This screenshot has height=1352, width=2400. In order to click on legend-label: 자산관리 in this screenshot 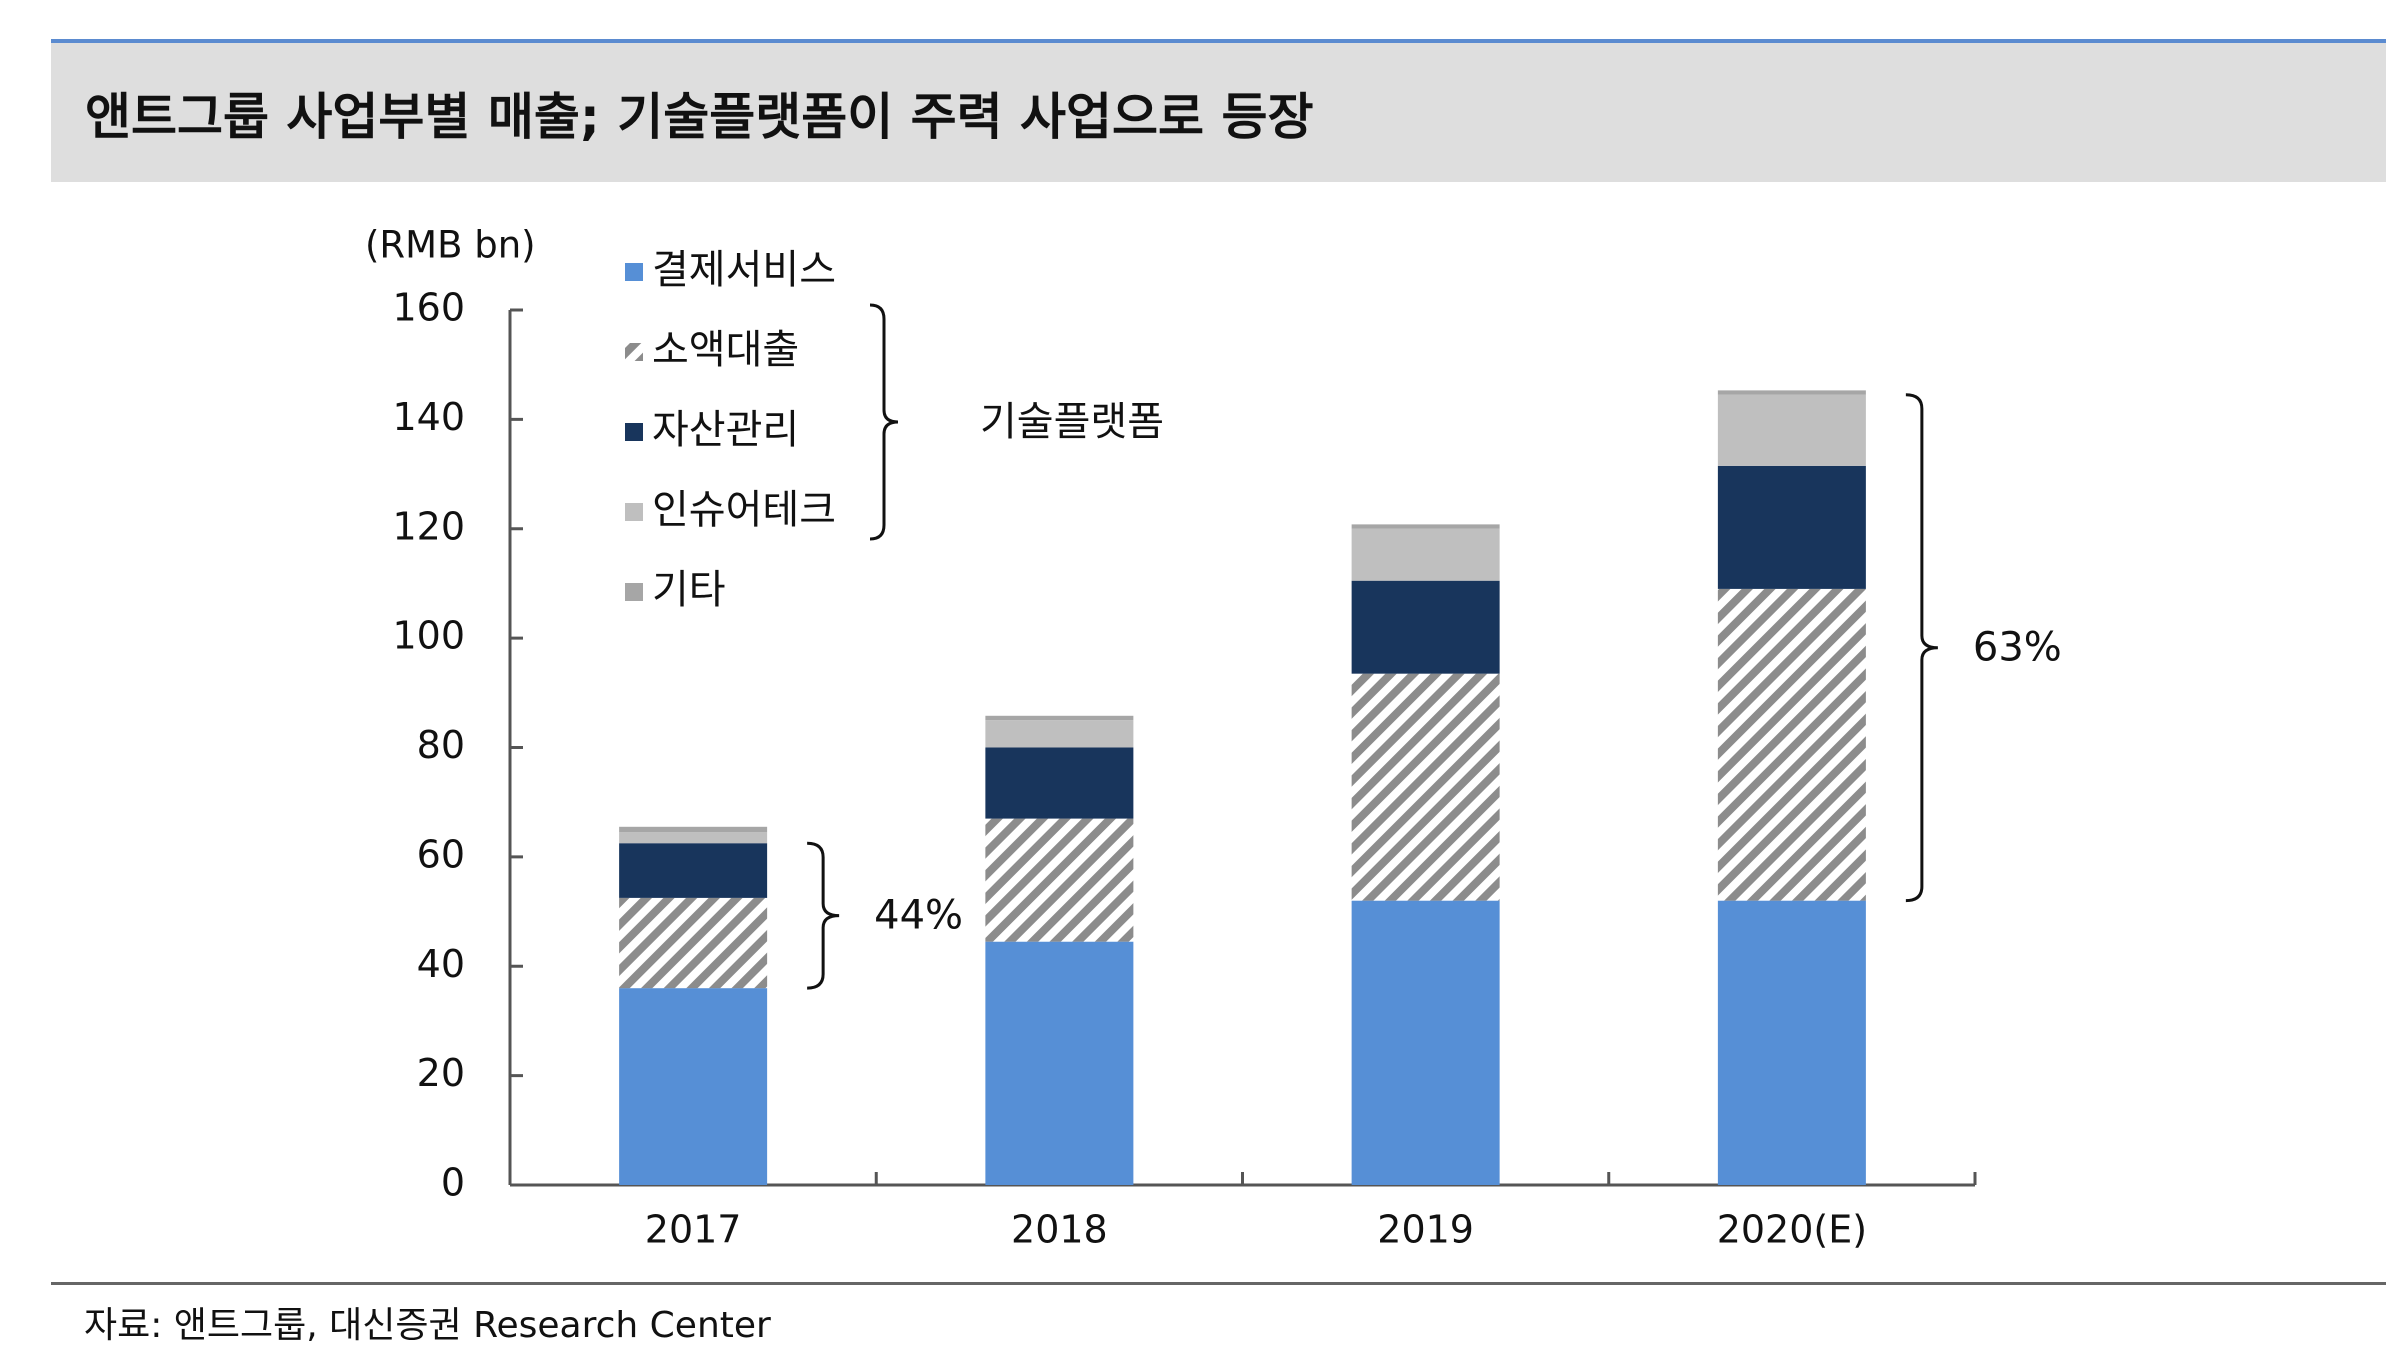, I will do `click(725, 430)`.